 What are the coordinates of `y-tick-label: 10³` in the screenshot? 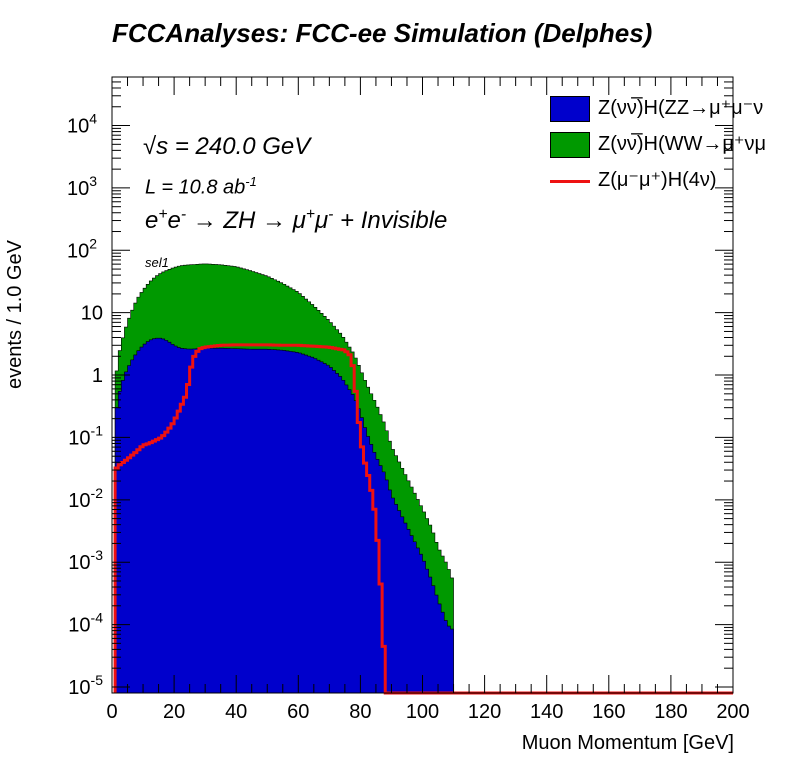 It's located at (82, 186).